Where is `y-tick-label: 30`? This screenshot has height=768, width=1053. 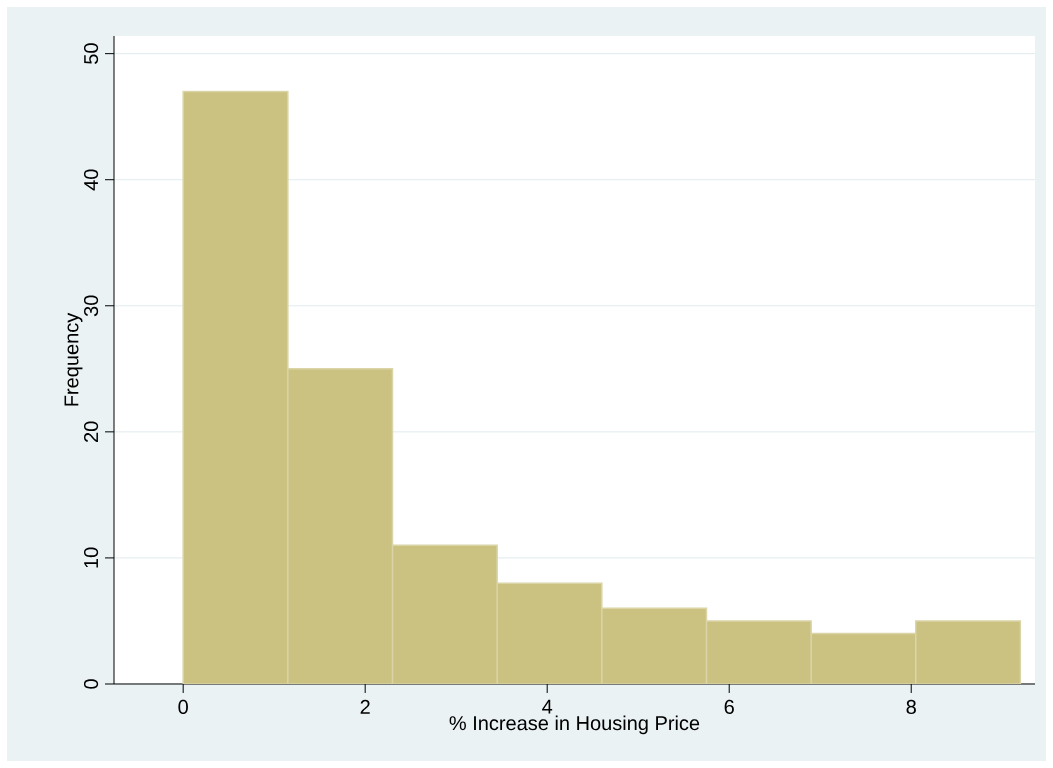
y-tick-label: 30 is located at coordinates (91, 306).